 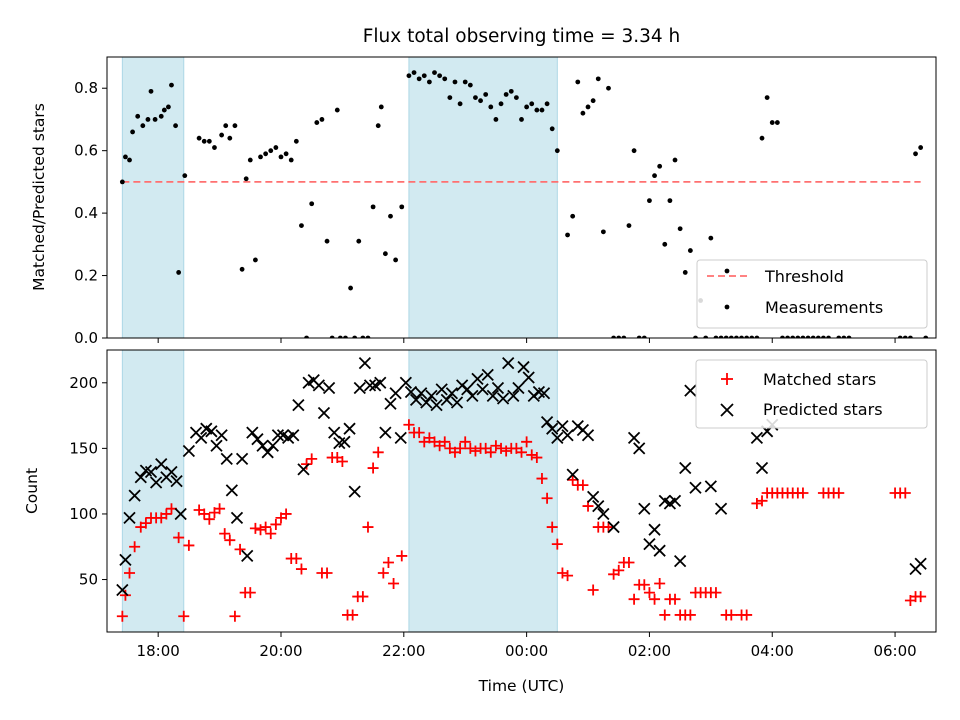 I want to click on bottom-legend-box, so click(x=811, y=394).